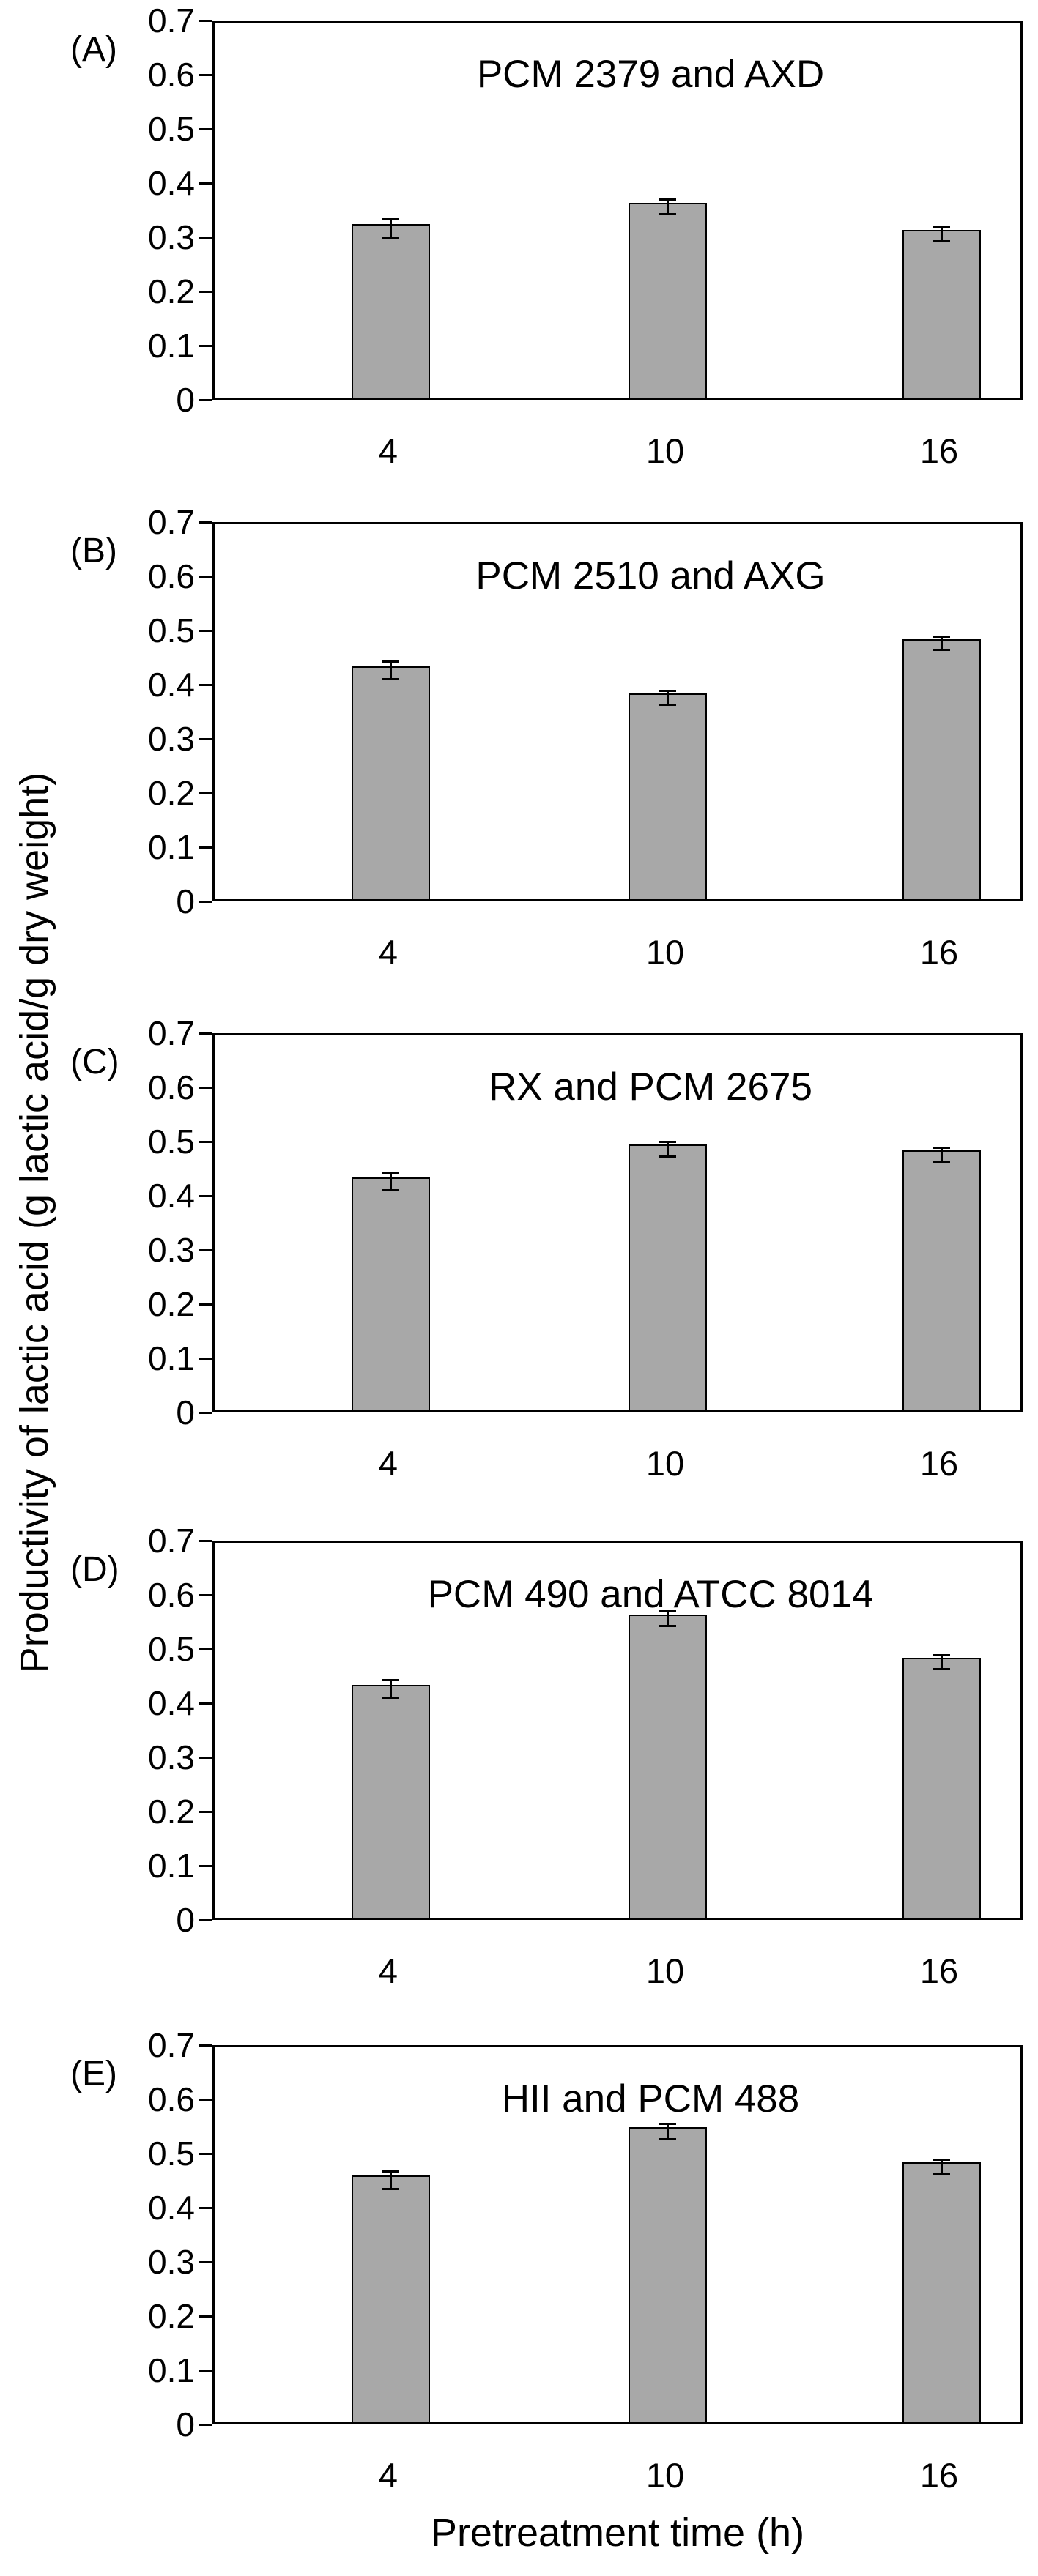 Image resolution: width=1038 pixels, height=2576 pixels. What do you see at coordinates (618, 1730) in the screenshot?
I see `plot-box: PCM 490 and ATCC 8014` at bounding box center [618, 1730].